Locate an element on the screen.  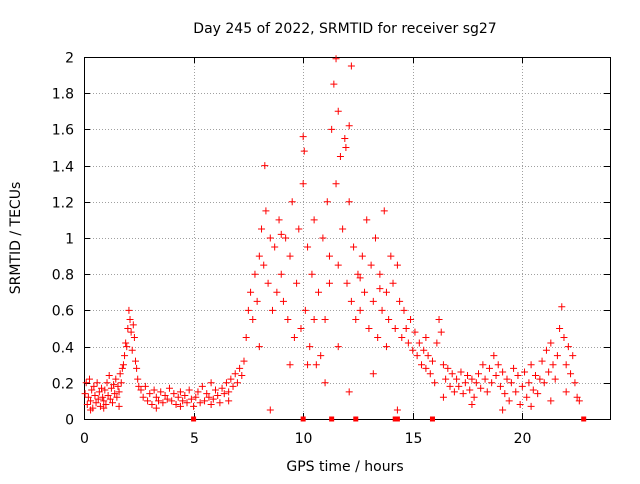
y-tick-label: 1.4 is located at coordinates (63, 168).